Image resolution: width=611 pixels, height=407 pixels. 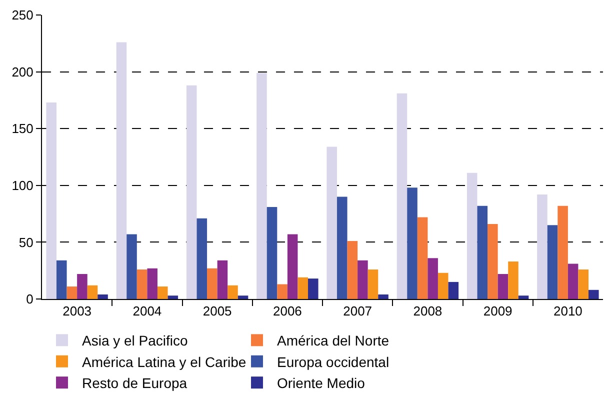 What do you see at coordinates (26, 242) in the screenshot?
I see `y-tick-label: 50` at bounding box center [26, 242].